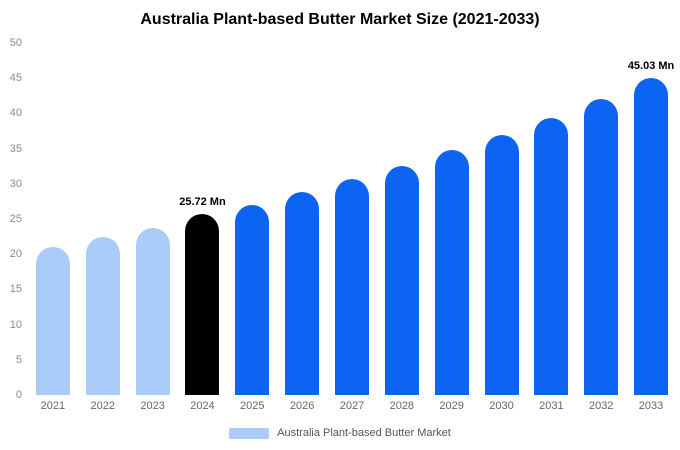 Image resolution: width=680 pixels, height=450 pixels. I want to click on legend: Australia Plant-based Butter Market, so click(340, 433).